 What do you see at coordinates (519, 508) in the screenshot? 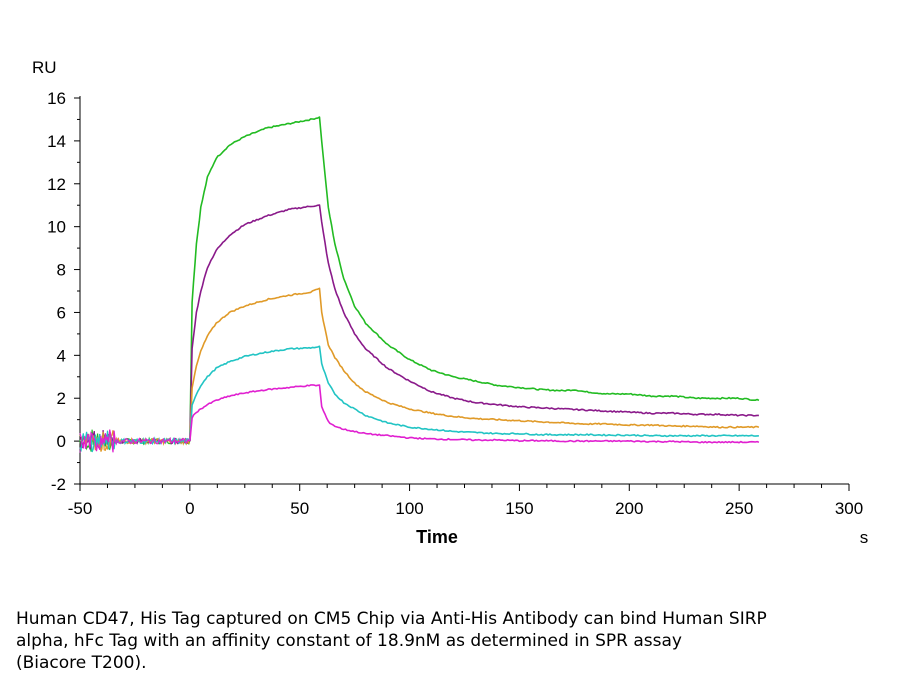
I see `x-tick-label: 150` at bounding box center [519, 508].